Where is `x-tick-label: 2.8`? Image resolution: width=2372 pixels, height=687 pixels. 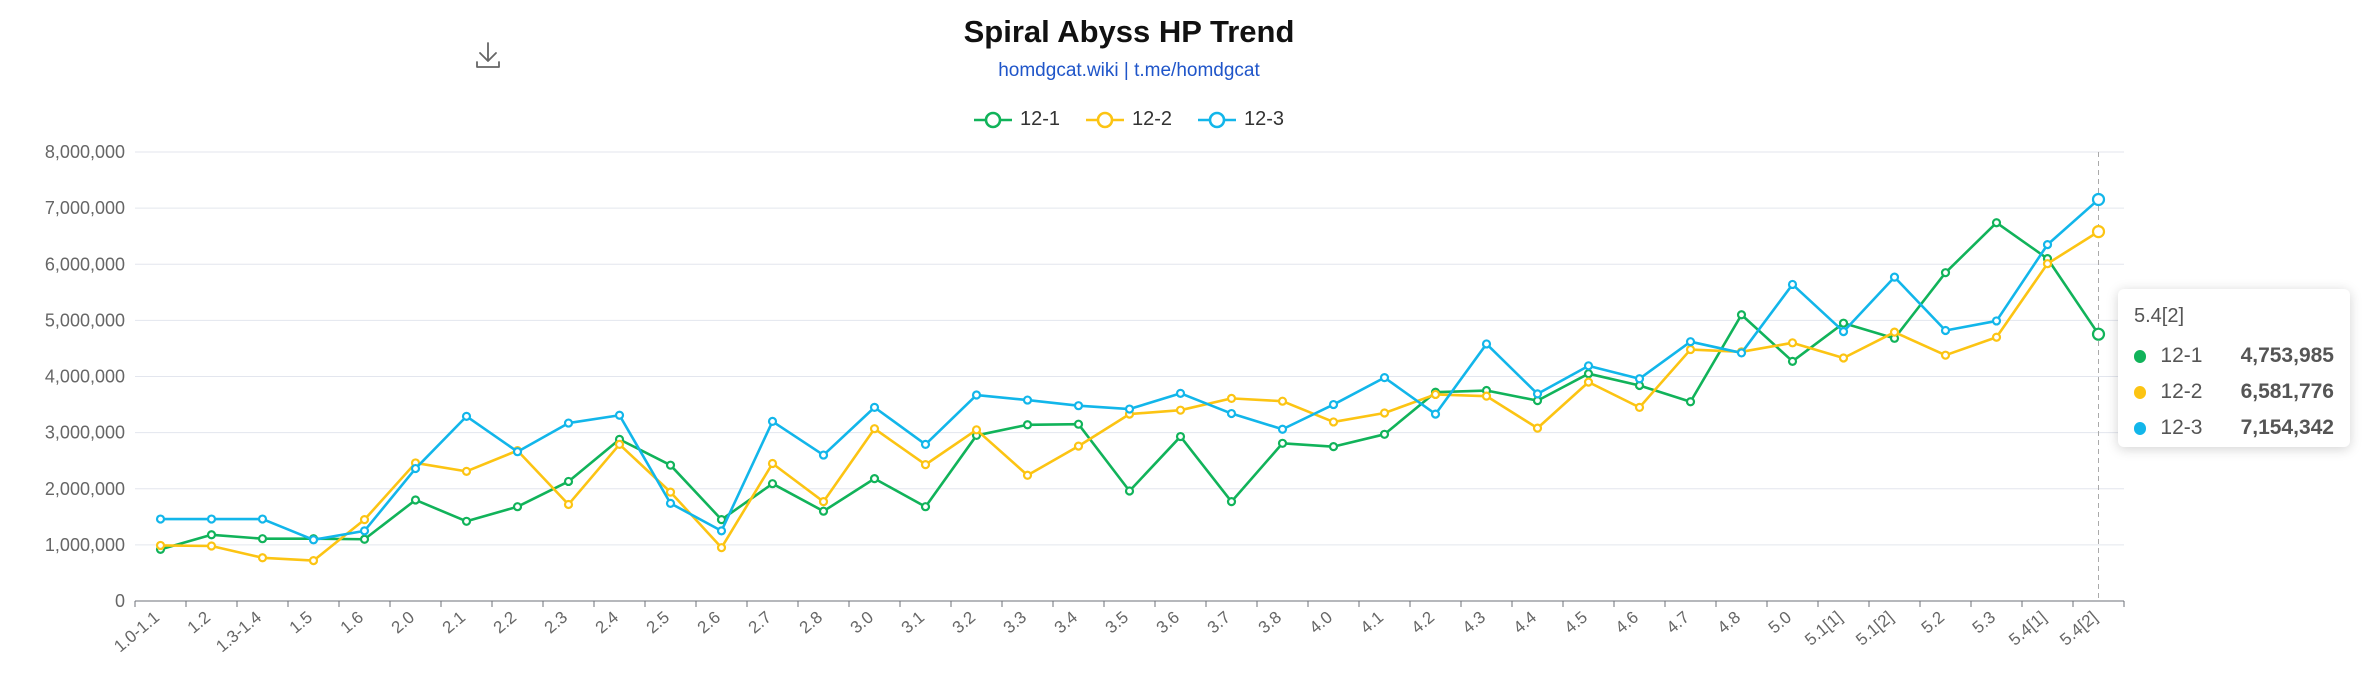
x-tick-label: 2.8 is located at coordinates (811, 623).